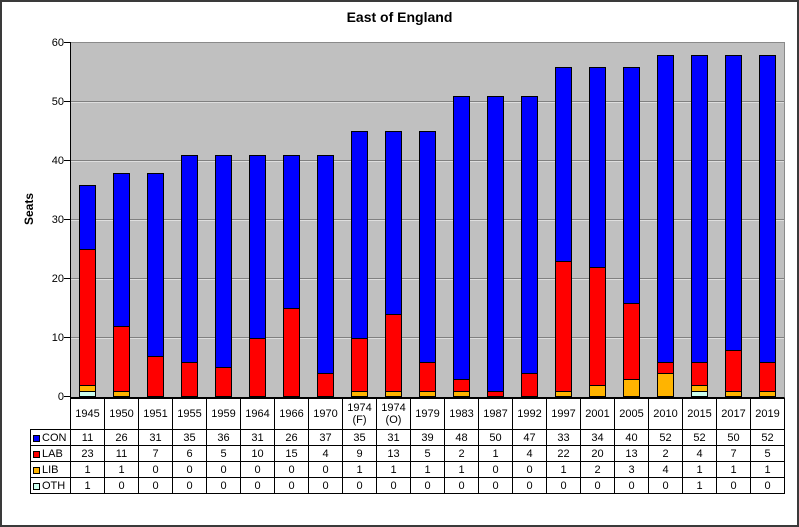 The width and height of the screenshot is (799, 527). What do you see at coordinates (50, 437) in the screenshot?
I see `series-label-con: CON` at bounding box center [50, 437].